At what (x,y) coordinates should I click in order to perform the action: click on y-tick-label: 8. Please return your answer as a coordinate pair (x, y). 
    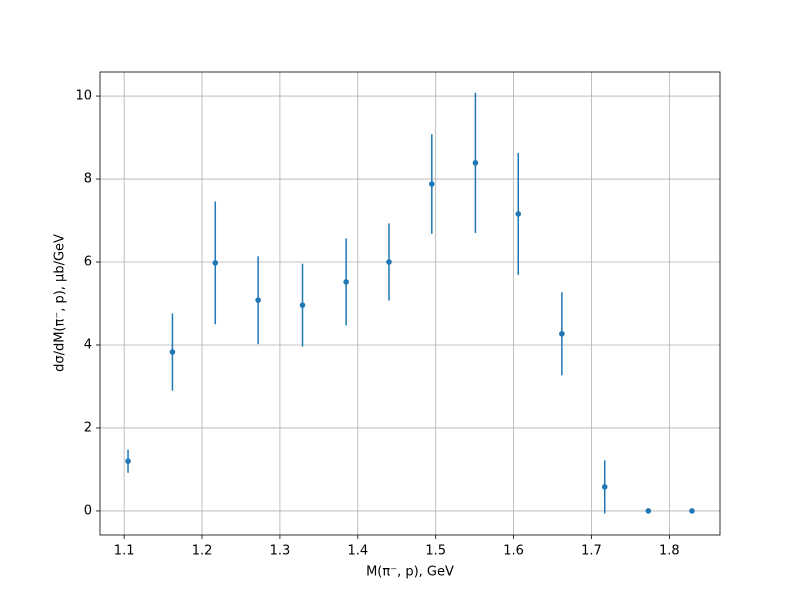
    Looking at the image, I should click on (88, 179).